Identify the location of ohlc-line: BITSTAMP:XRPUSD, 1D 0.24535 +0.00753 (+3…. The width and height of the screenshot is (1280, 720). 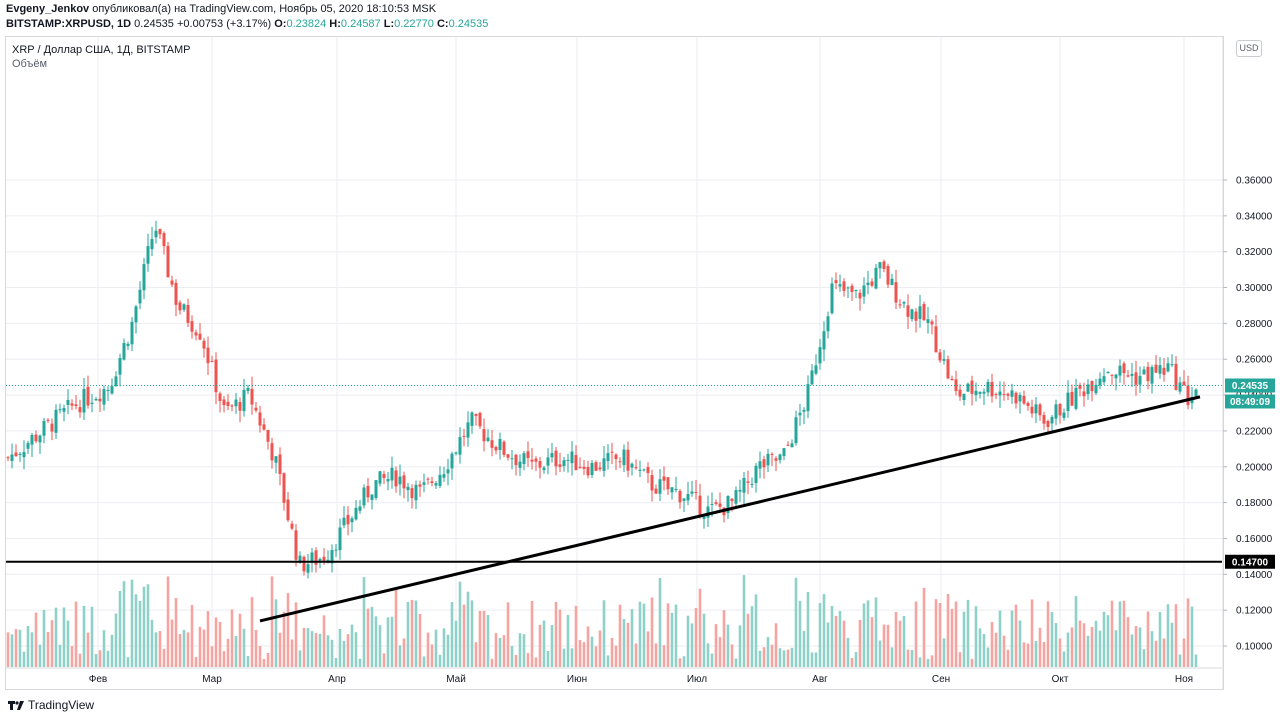
(247, 24).